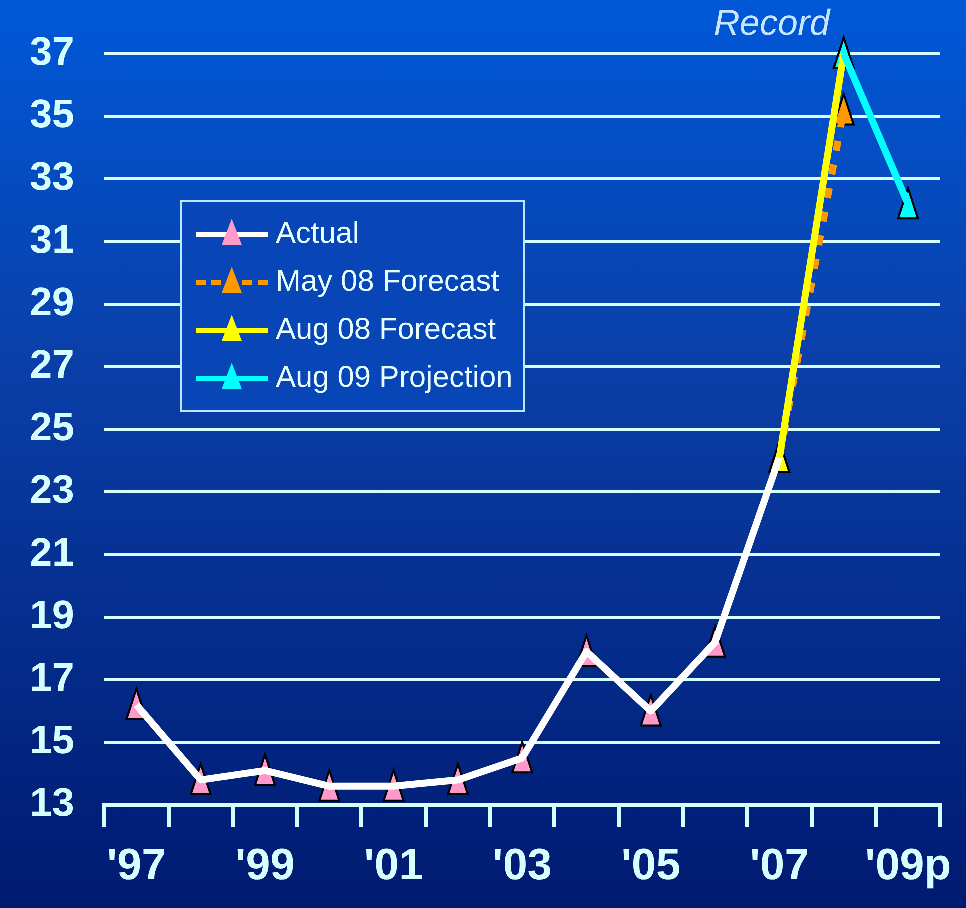  I want to click on y-tick-label: 31, so click(52, 240).